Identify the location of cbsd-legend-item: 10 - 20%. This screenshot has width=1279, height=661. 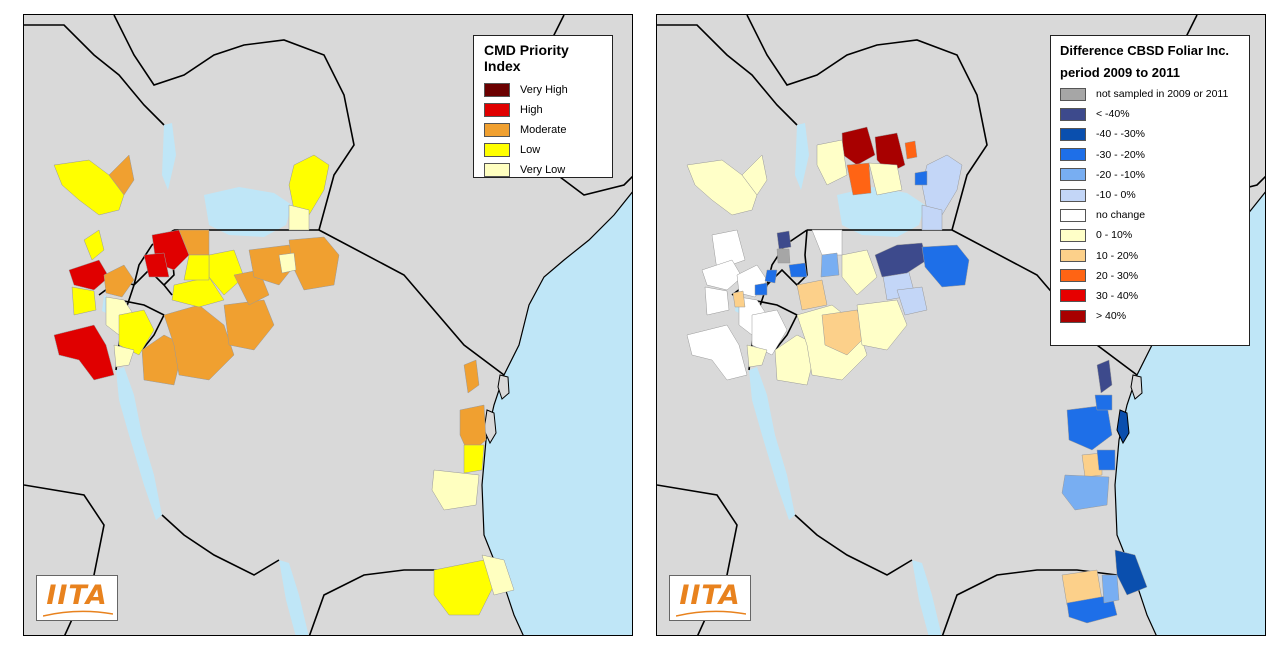
(1150, 256).